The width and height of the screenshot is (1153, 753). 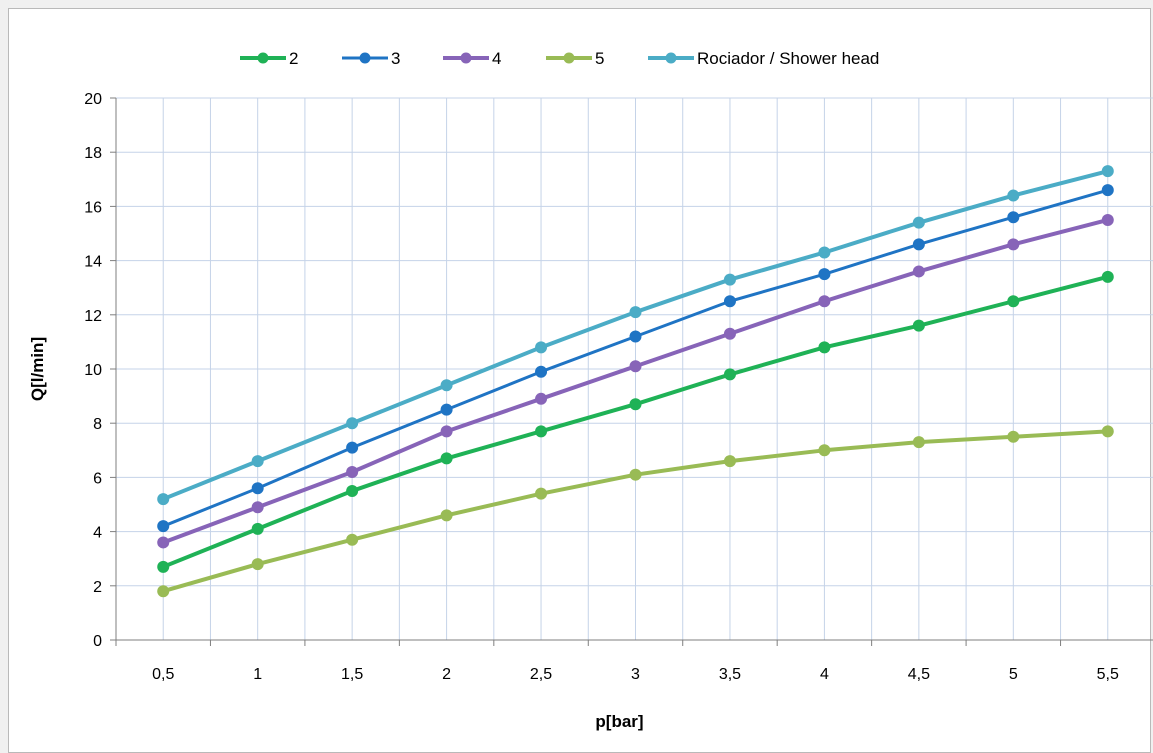 What do you see at coordinates (446, 674) in the screenshot?
I see `x-tick-label: 2` at bounding box center [446, 674].